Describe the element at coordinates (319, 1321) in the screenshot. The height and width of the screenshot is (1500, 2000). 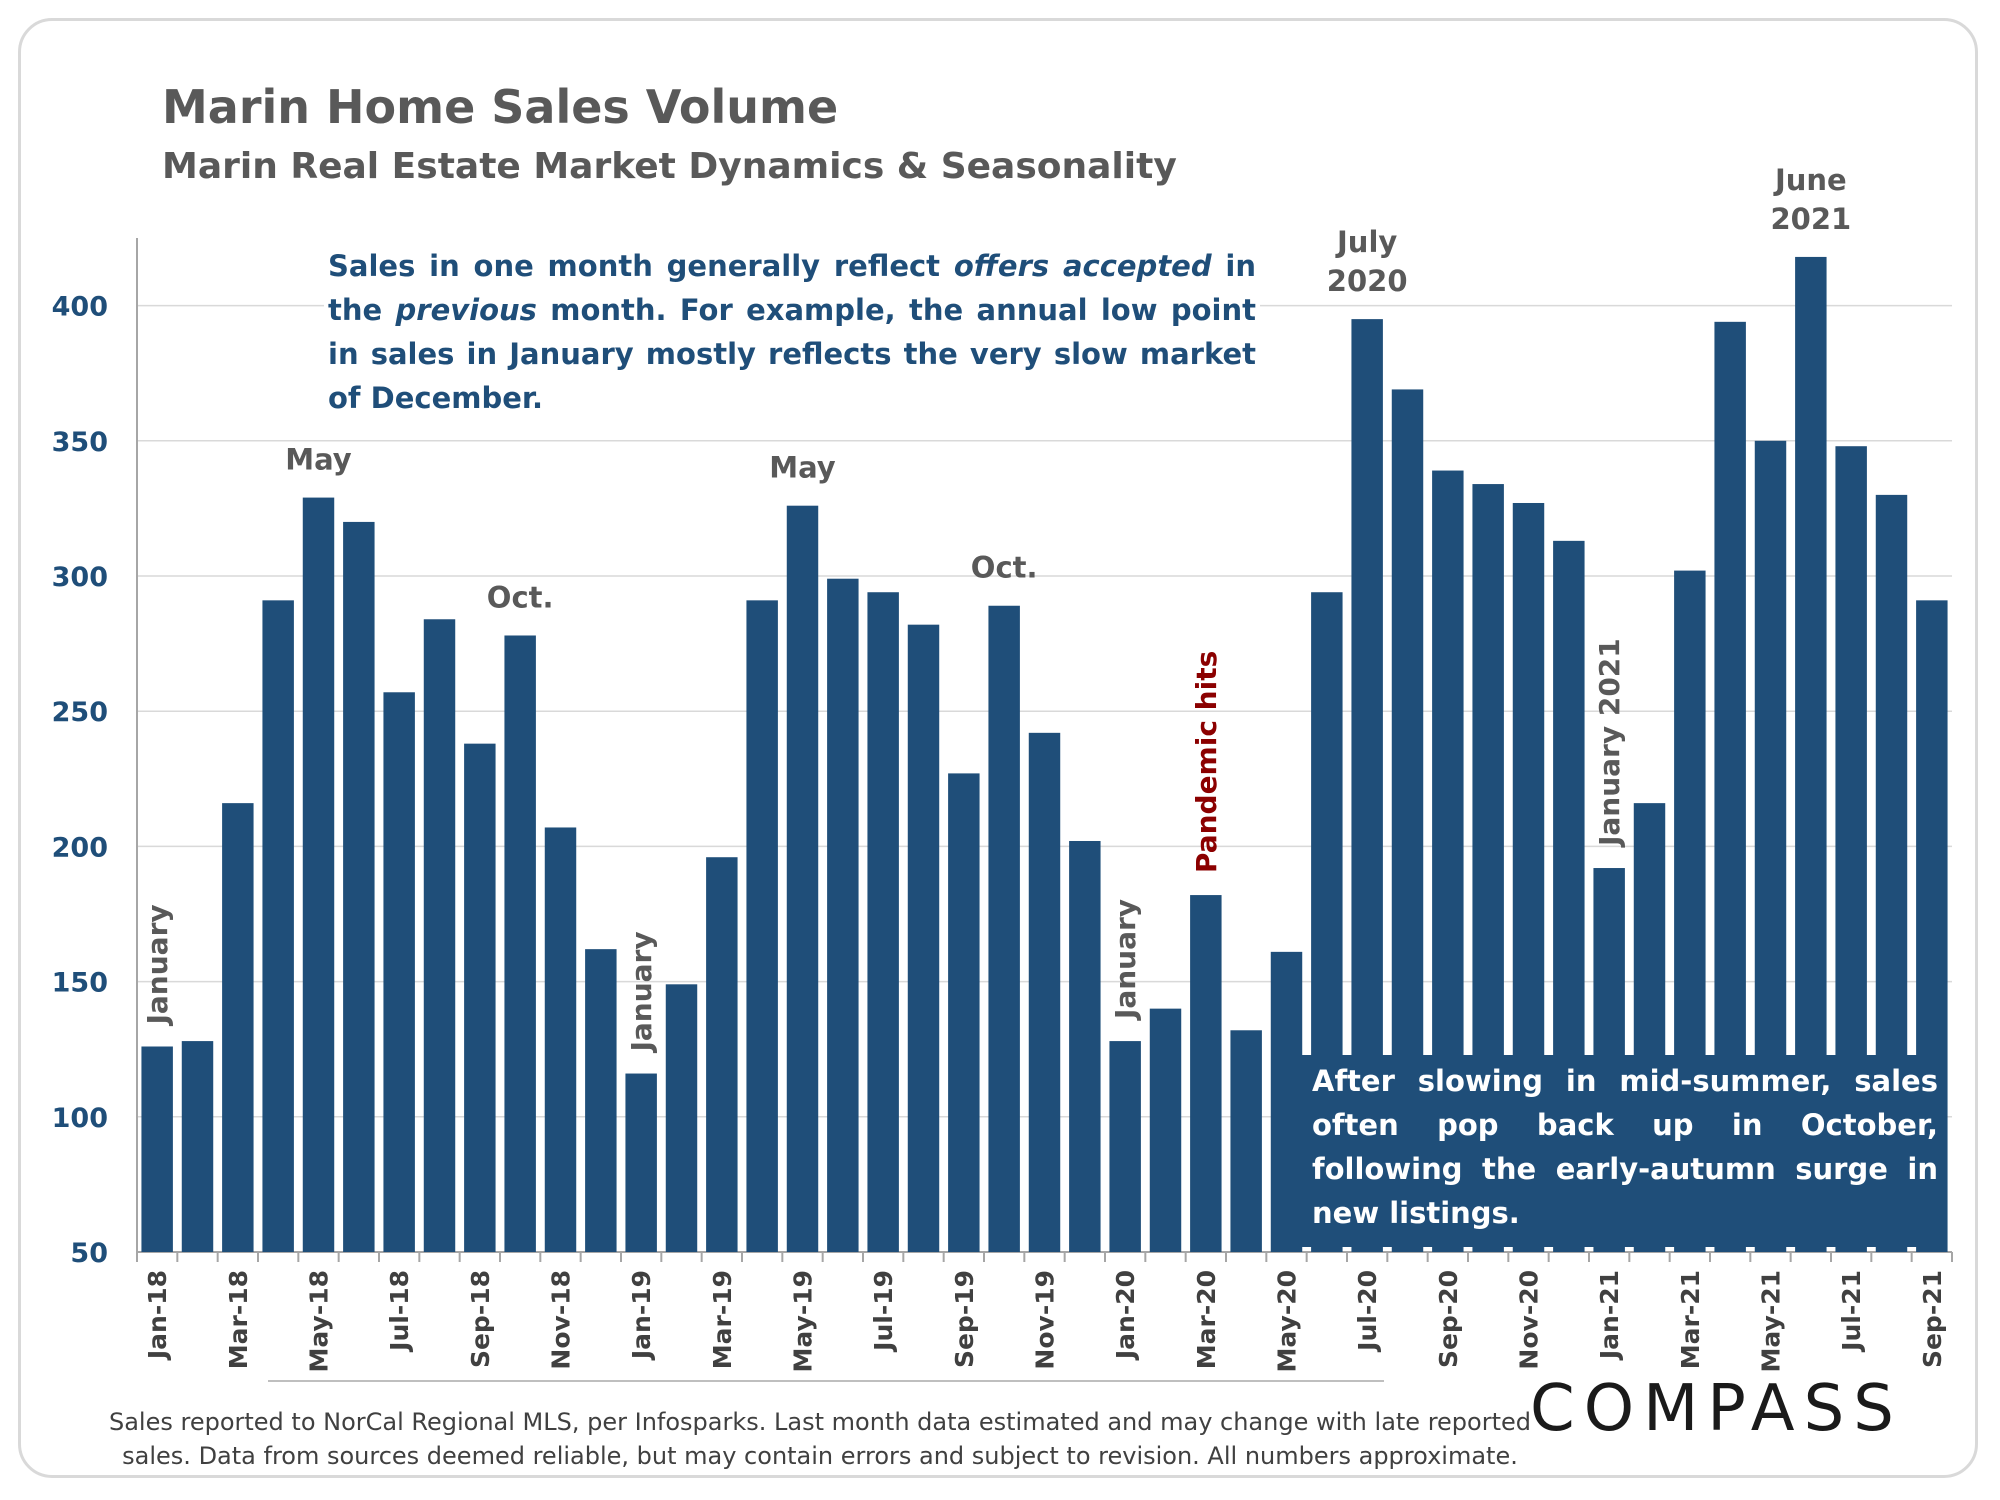
I see `x-tick-label: May-18` at that location.